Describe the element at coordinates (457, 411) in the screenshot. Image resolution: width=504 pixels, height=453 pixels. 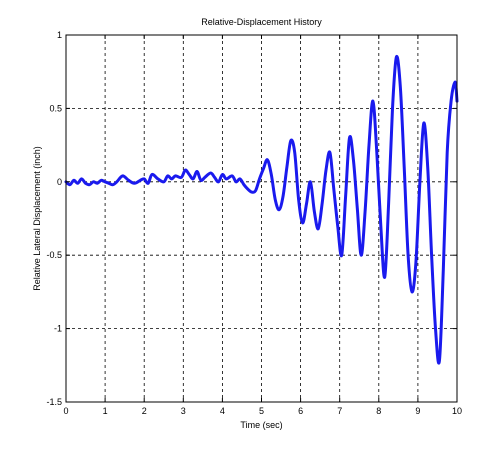
I see `x-tick-label: 10` at that location.